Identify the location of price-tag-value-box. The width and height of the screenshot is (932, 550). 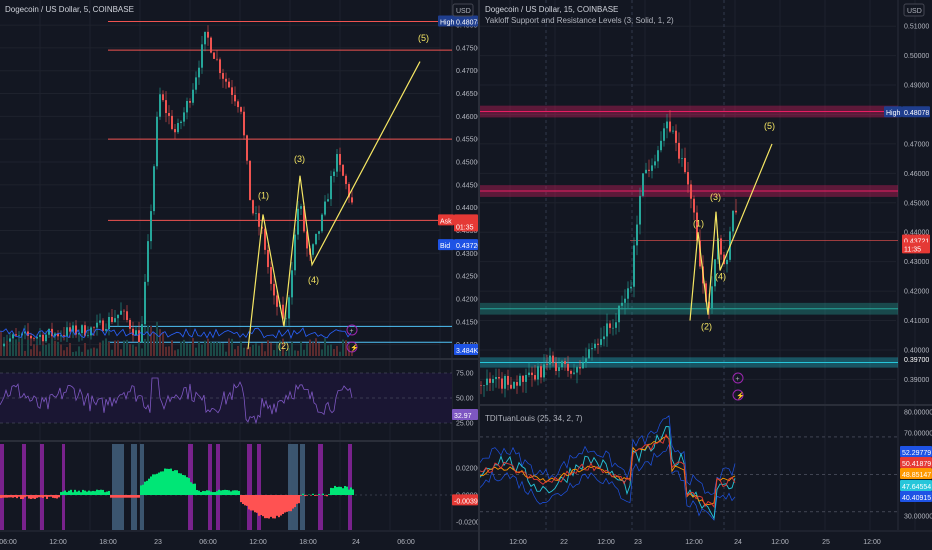
(916, 112).